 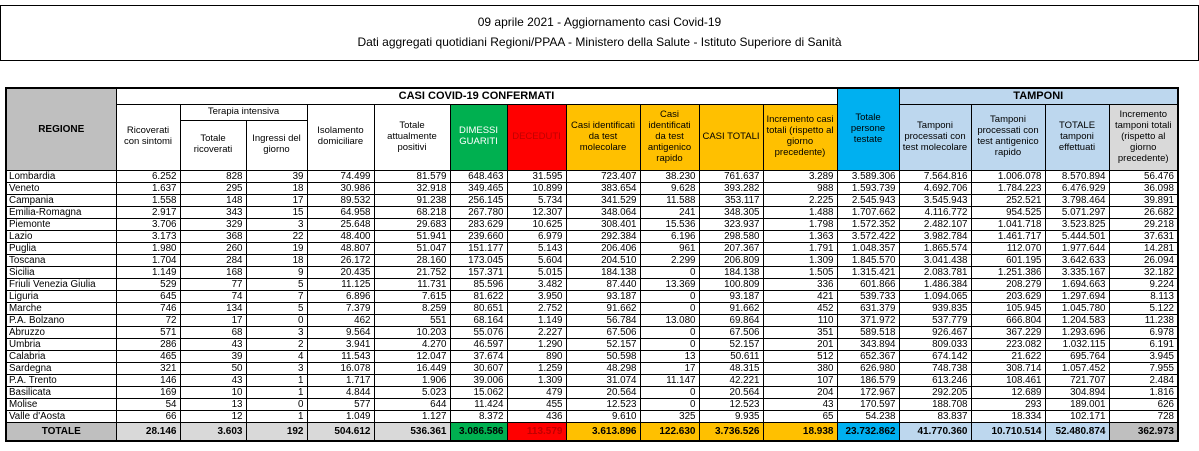 What do you see at coordinates (868, 129) in the screenshot?
I see `header-persone-testate: Totale persone testate` at bounding box center [868, 129].